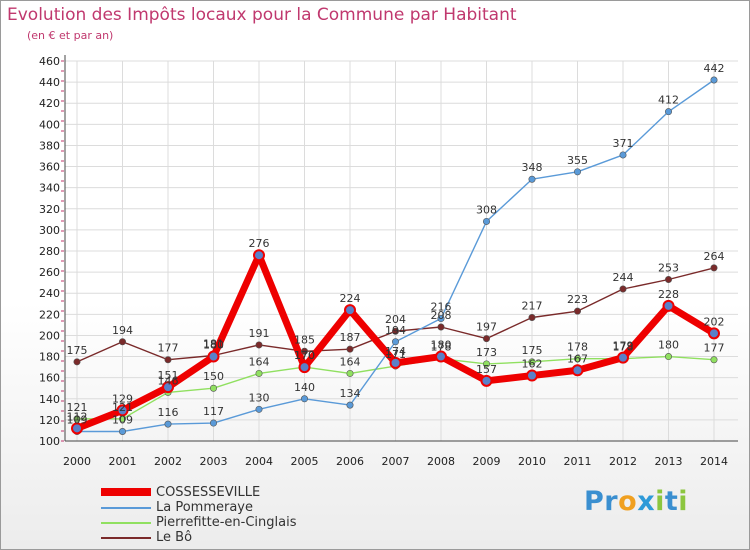 This screenshot has height=550, width=750. I want to click on x-tick-label: 2007, so click(396, 461).